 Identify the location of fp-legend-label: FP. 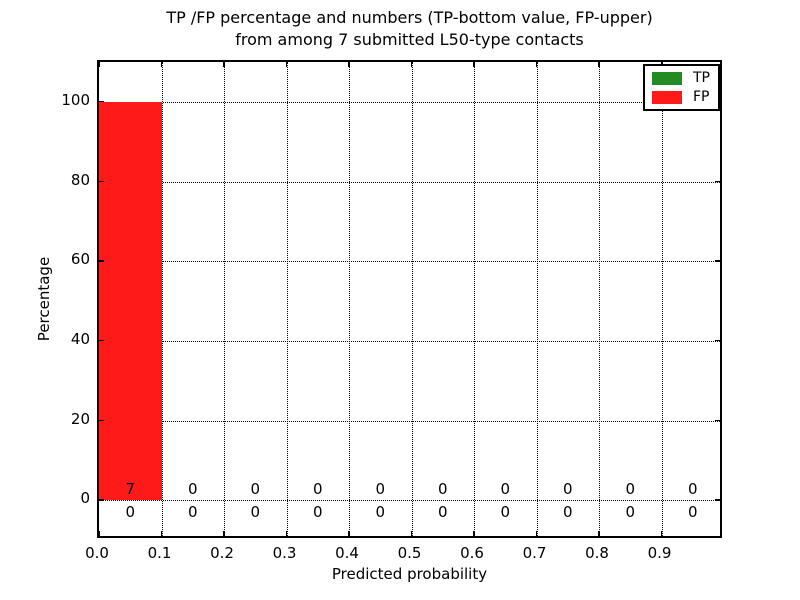
(701, 97).